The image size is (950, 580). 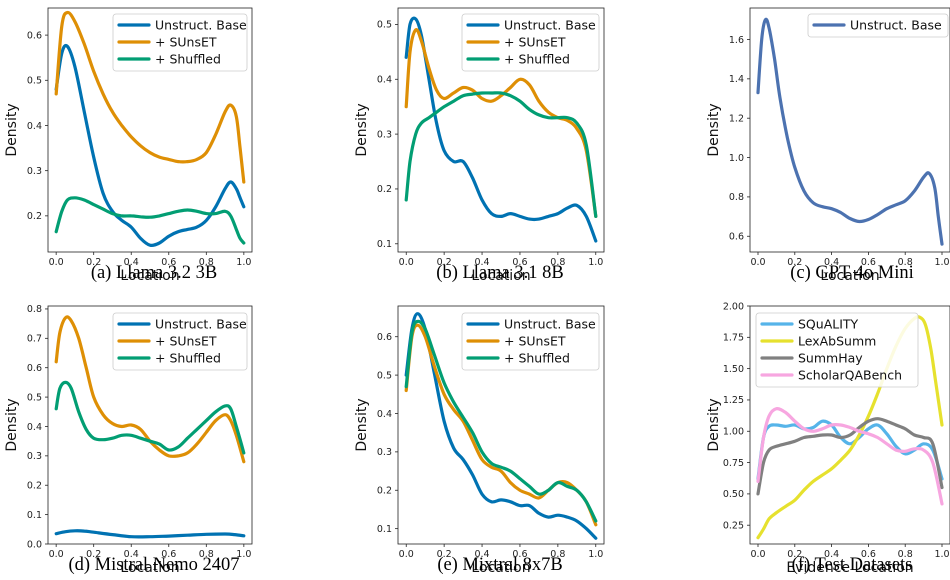 What do you see at coordinates (850, 374) in the screenshot?
I see `legend-label: ScholarQABench` at bounding box center [850, 374].